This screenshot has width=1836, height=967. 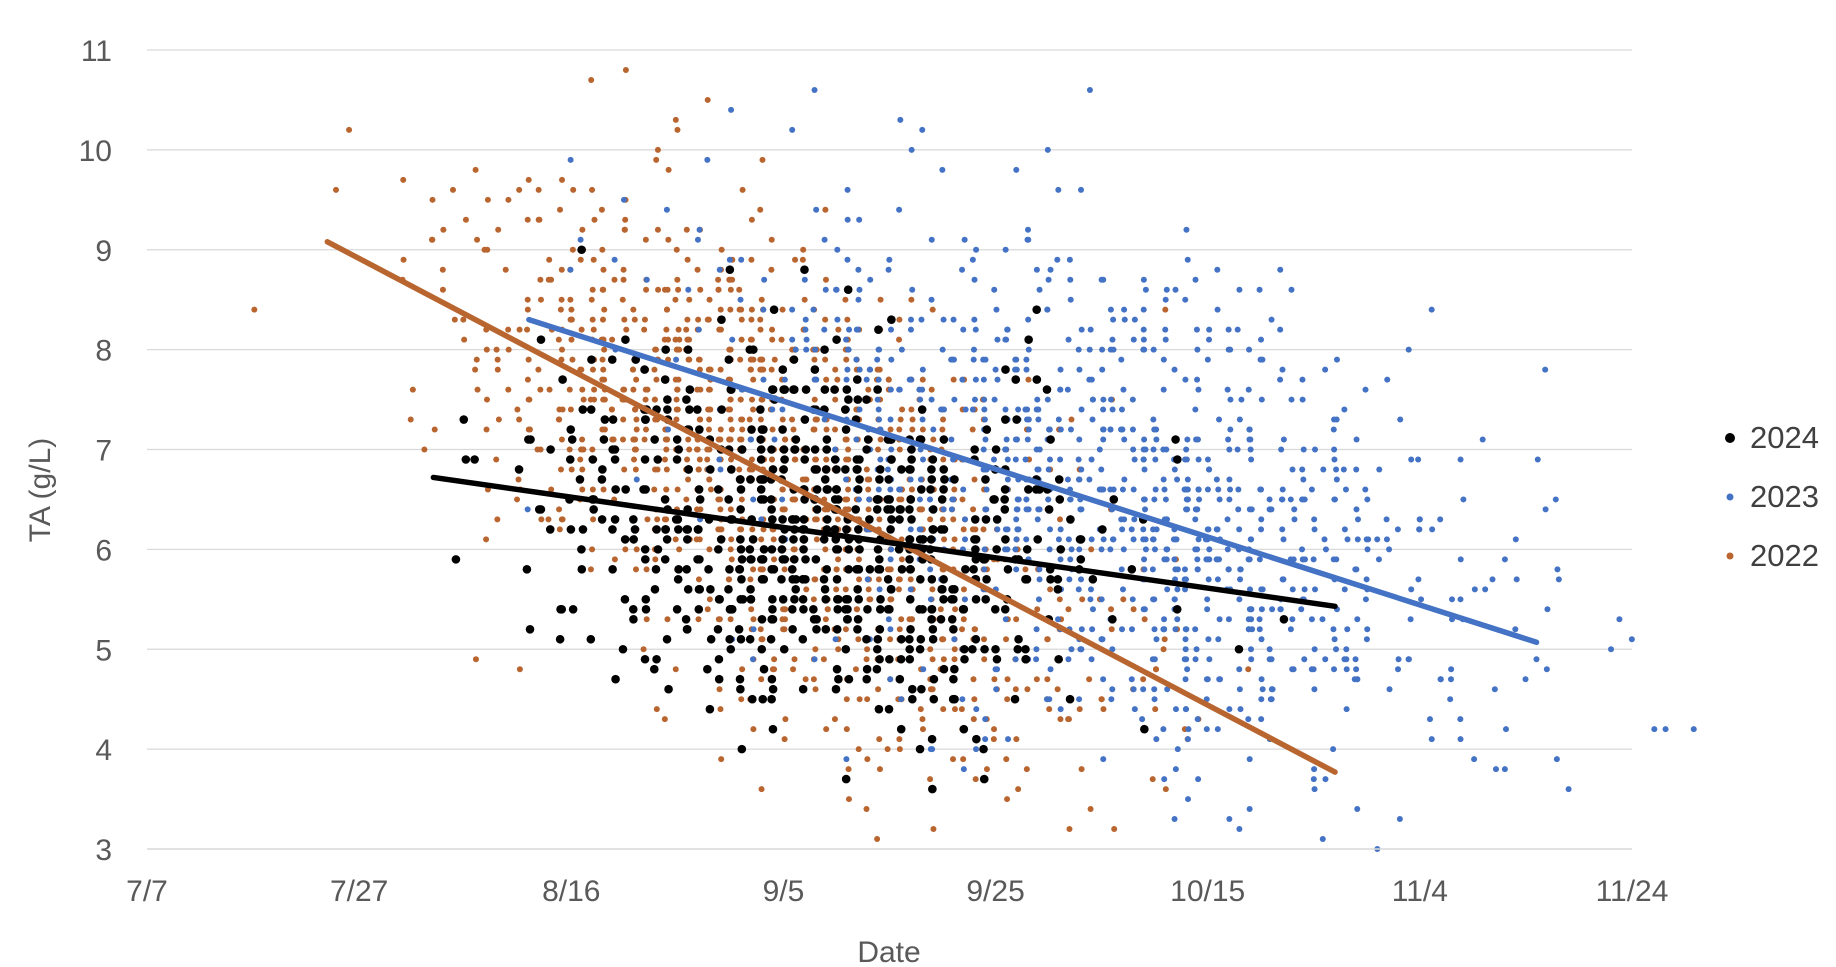 I want to click on y-tick-label: 4, so click(x=103, y=750).